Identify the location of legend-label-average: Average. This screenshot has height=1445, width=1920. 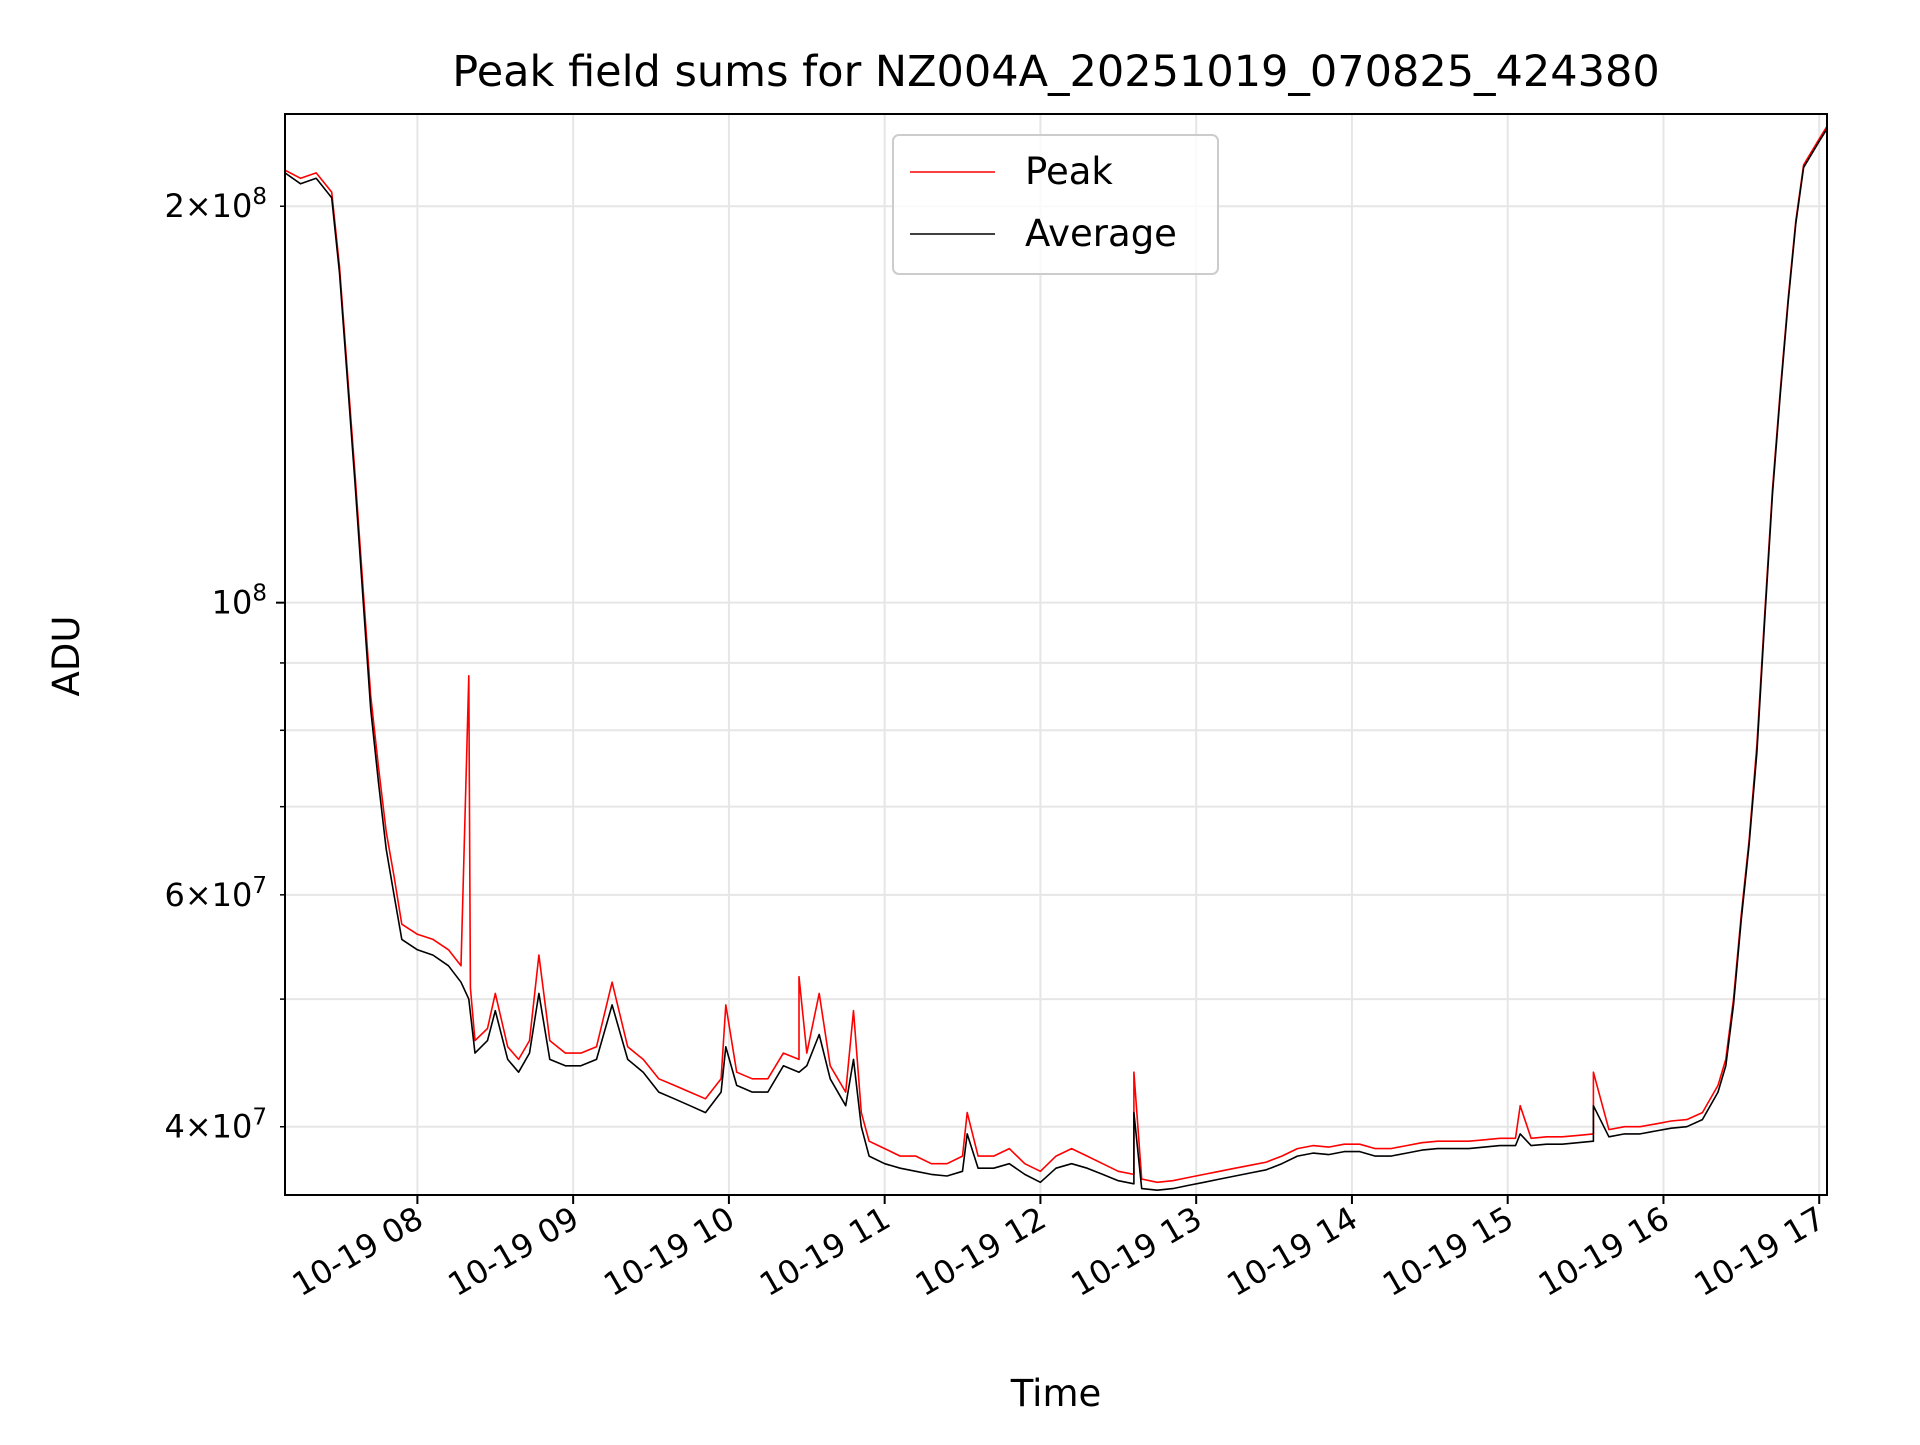
(1101, 233).